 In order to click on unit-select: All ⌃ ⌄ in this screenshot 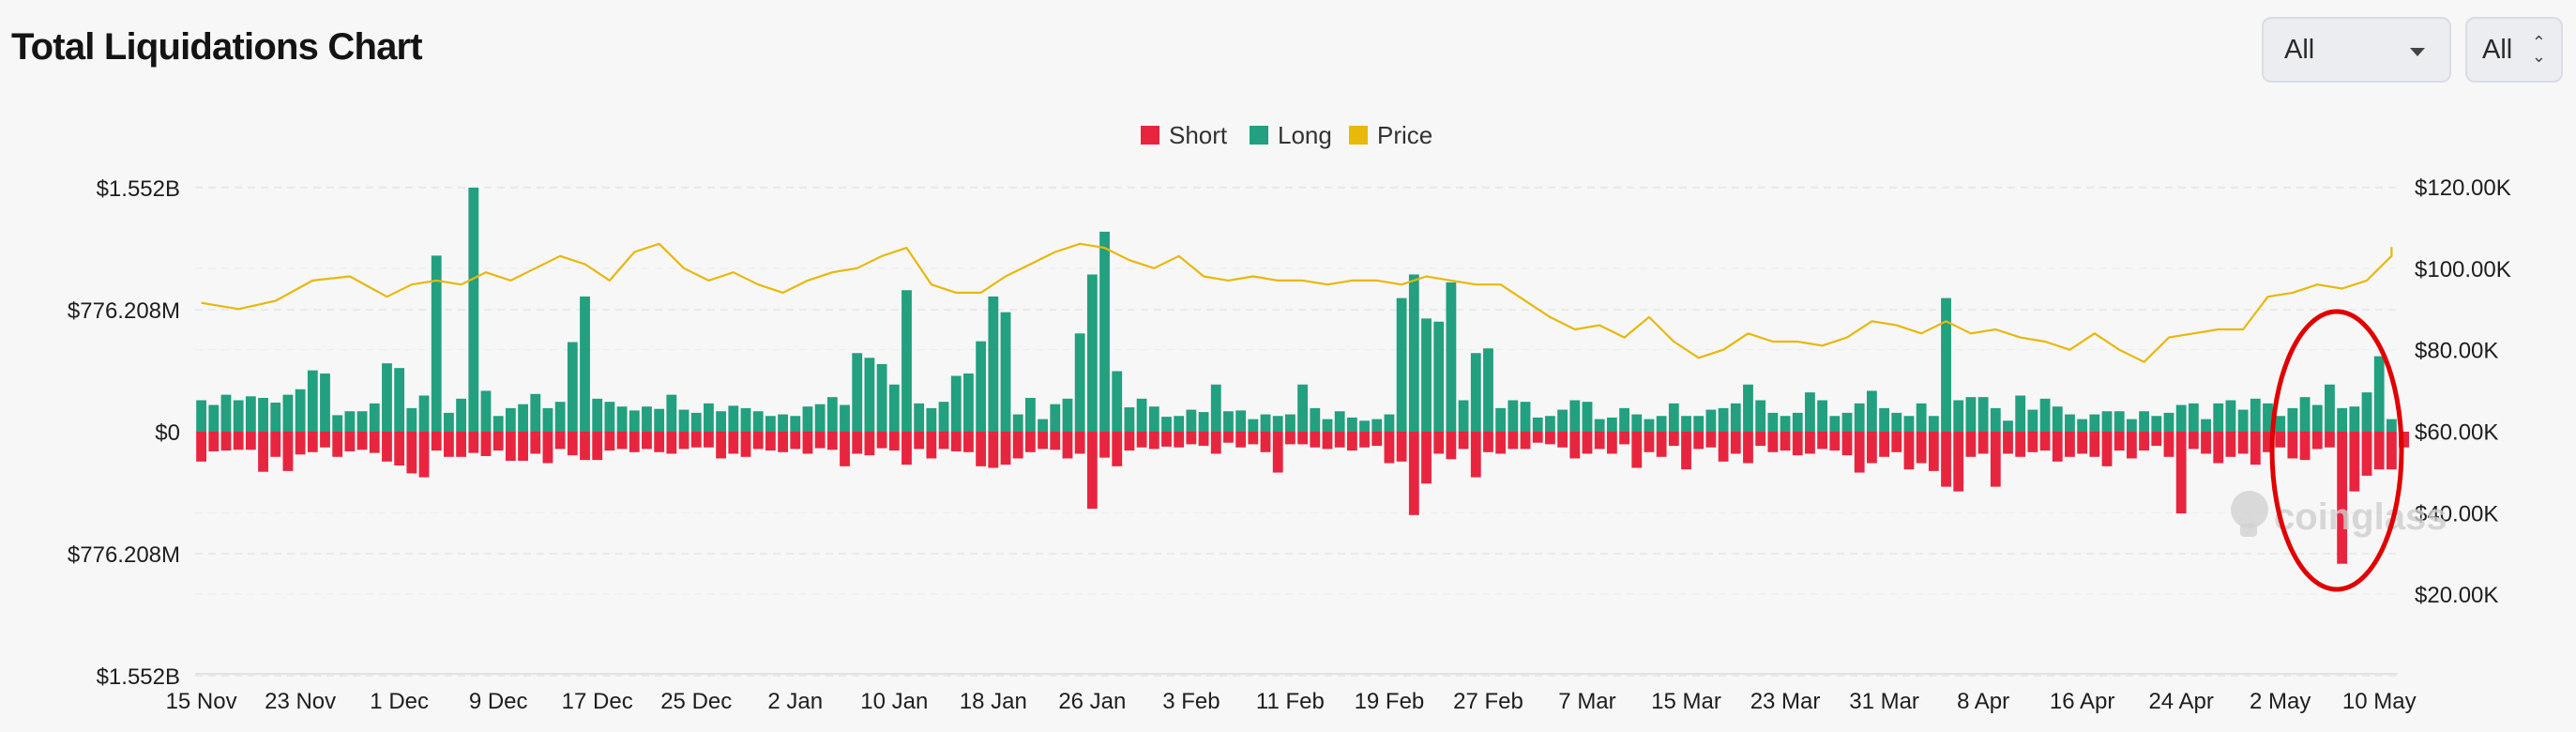, I will do `click(2514, 50)`.